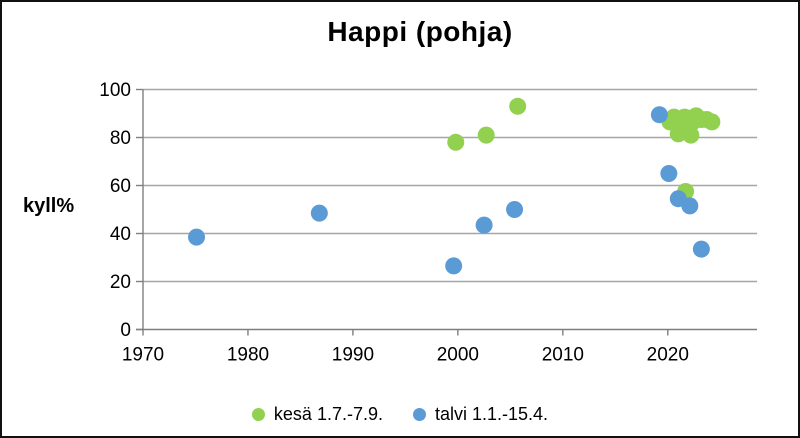 The image size is (800, 438). I want to click on talvi-series-marker-icon, so click(419, 414).